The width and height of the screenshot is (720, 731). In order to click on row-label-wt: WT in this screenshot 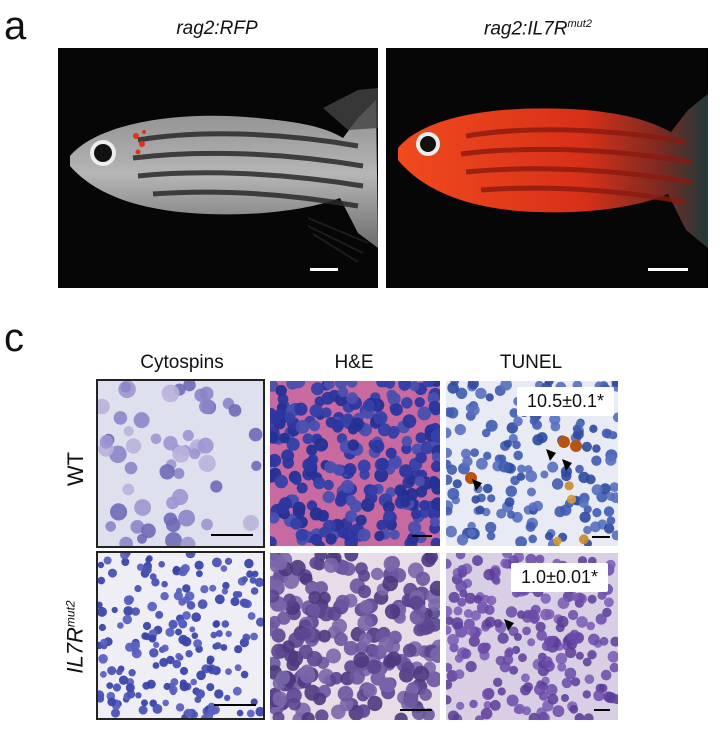, I will do `click(76, 469)`.